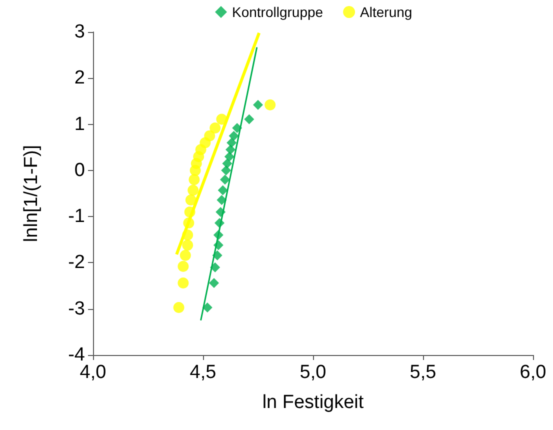 This screenshot has width=553, height=430. What do you see at coordinates (79, 170) in the screenshot?
I see `y-tick-label: 0` at bounding box center [79, 170].